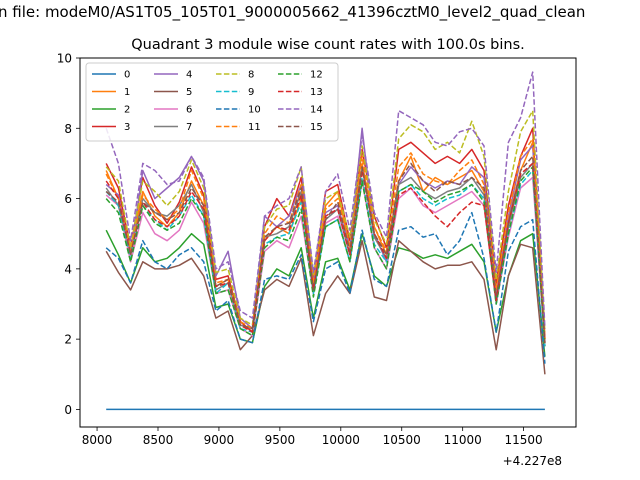 The image size is (640, 480). What do you see at coordinates (189, 75) in the screenshot?
I see `legend-label-4: 4` at bounding box center [189, 75].